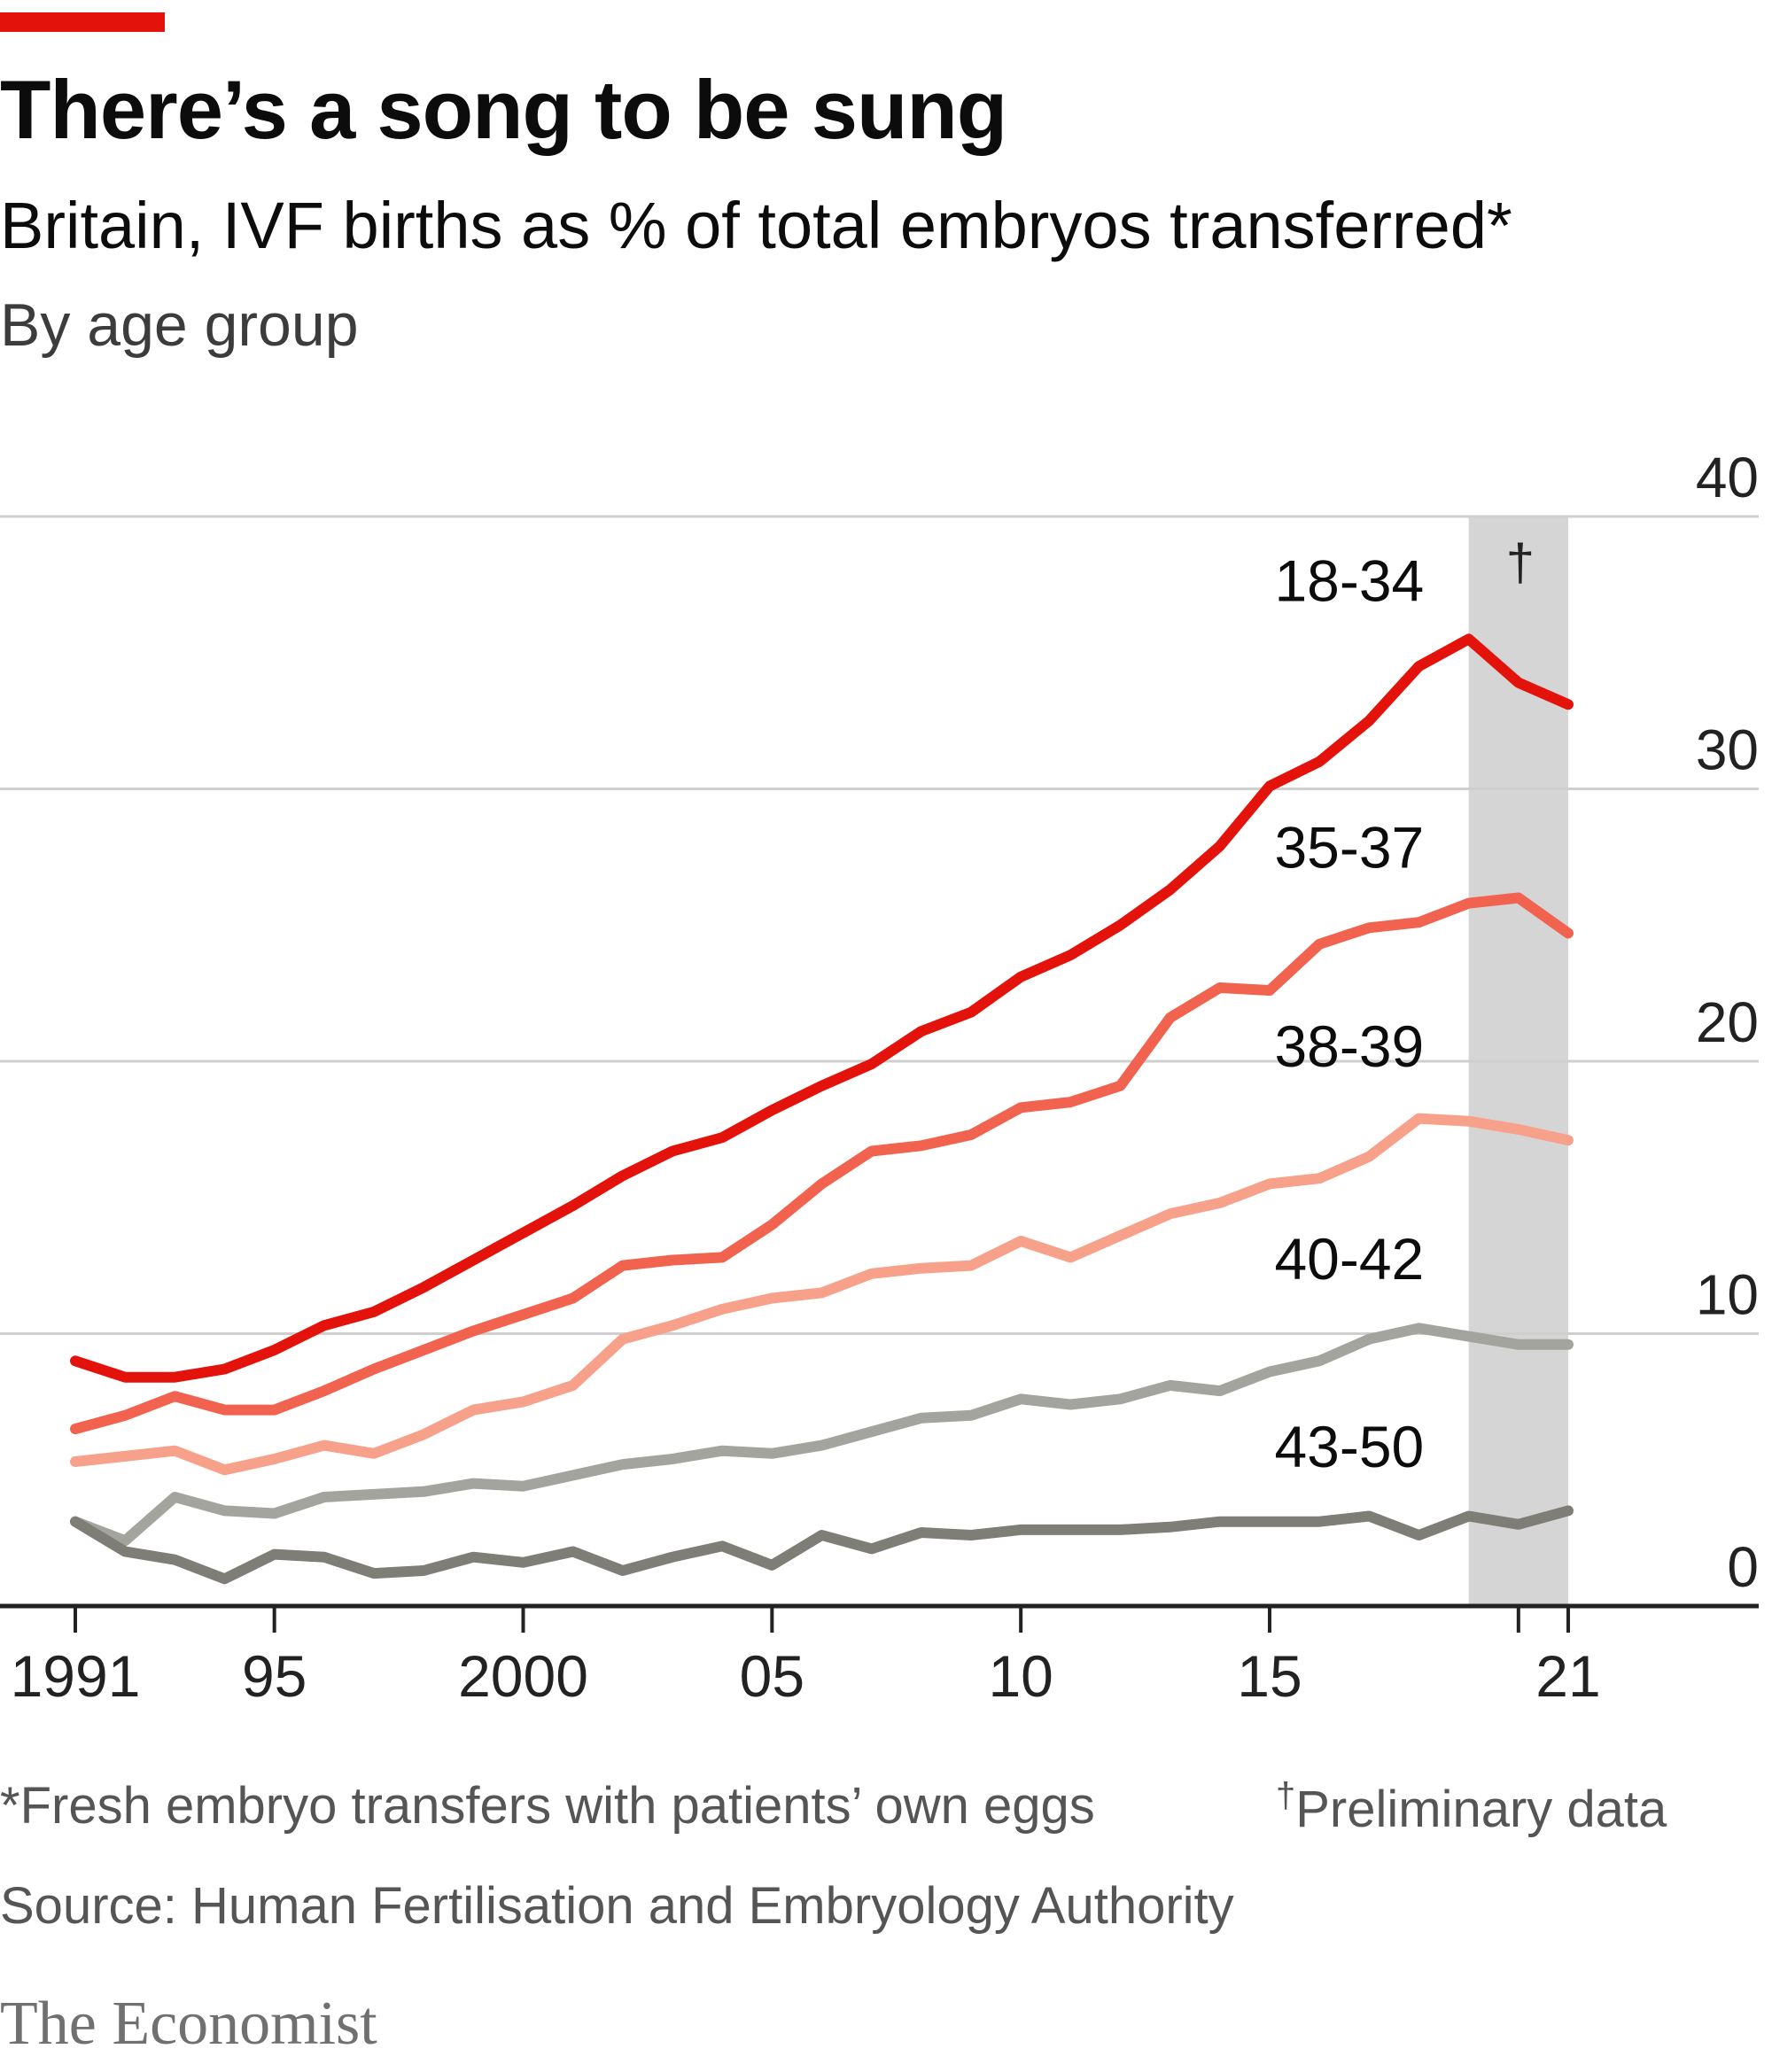 This screenshot has height=2072, width=1772. Describe the element at coordinates (1728, 750) in the screenshot. I see `y-tick-label: 30` at that location.